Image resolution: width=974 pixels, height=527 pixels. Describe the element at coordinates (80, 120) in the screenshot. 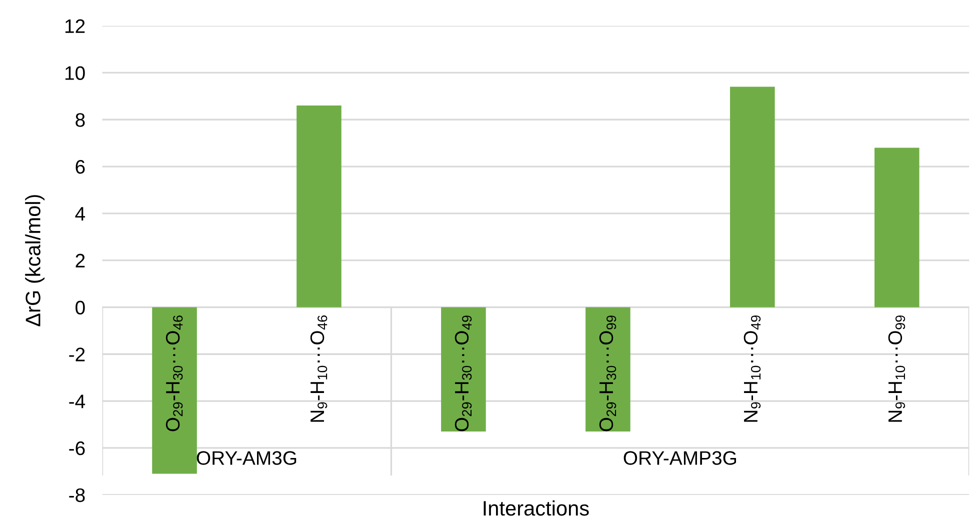

I see `y-tick-label: 8` at that location.